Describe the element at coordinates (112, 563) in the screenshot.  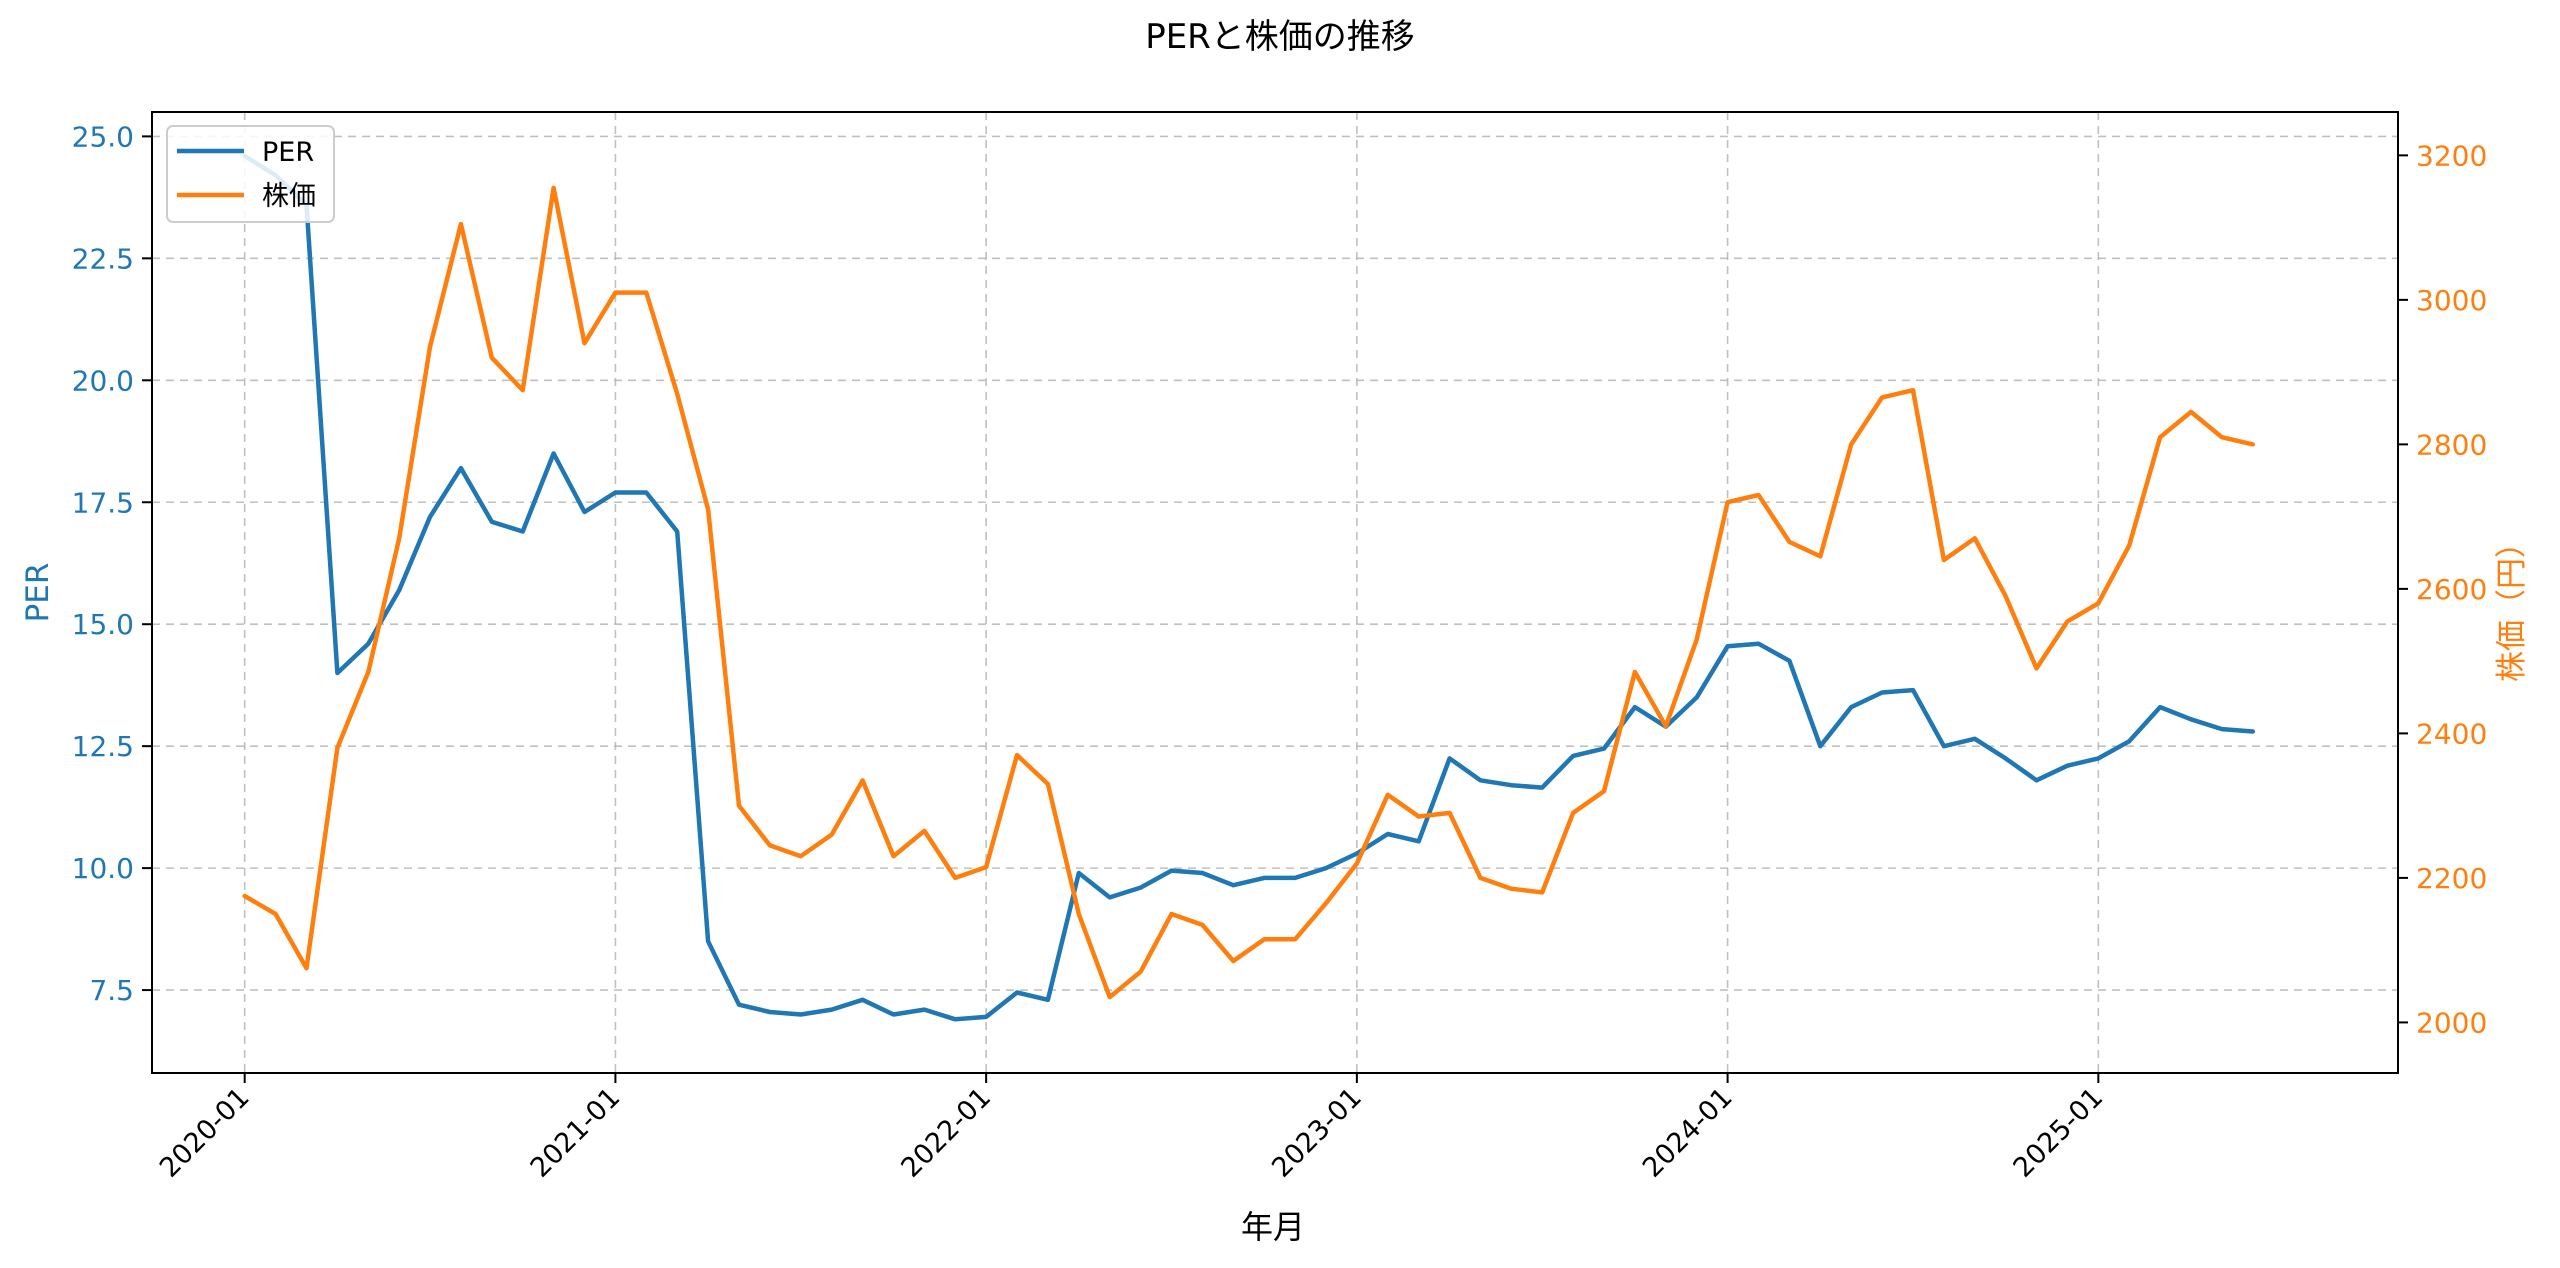
I see `y-axis-left: 7.5 10.0 12.5 15.0 17.5 20.0 22.5 25.0` at that location.